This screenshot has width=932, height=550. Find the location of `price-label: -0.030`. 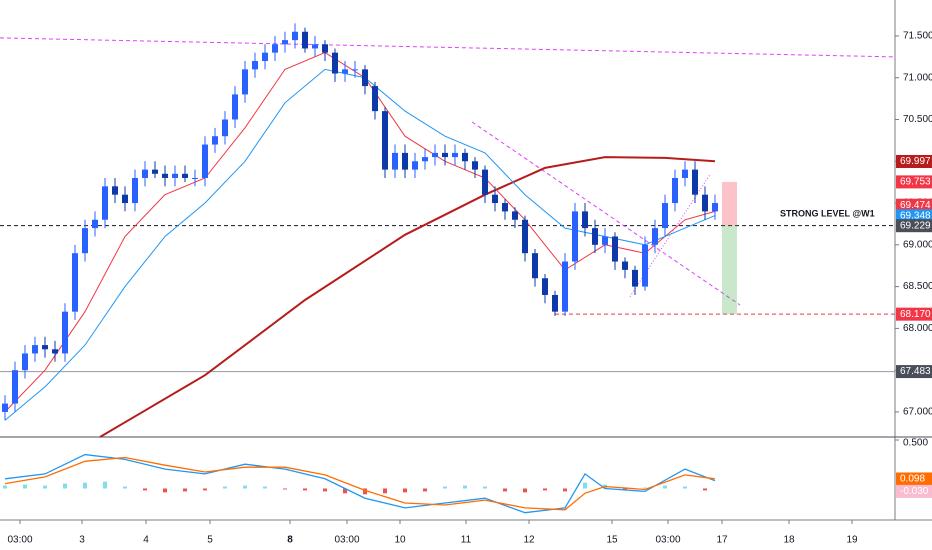

price-label: -0.030 is located at coordinates (914, 491).